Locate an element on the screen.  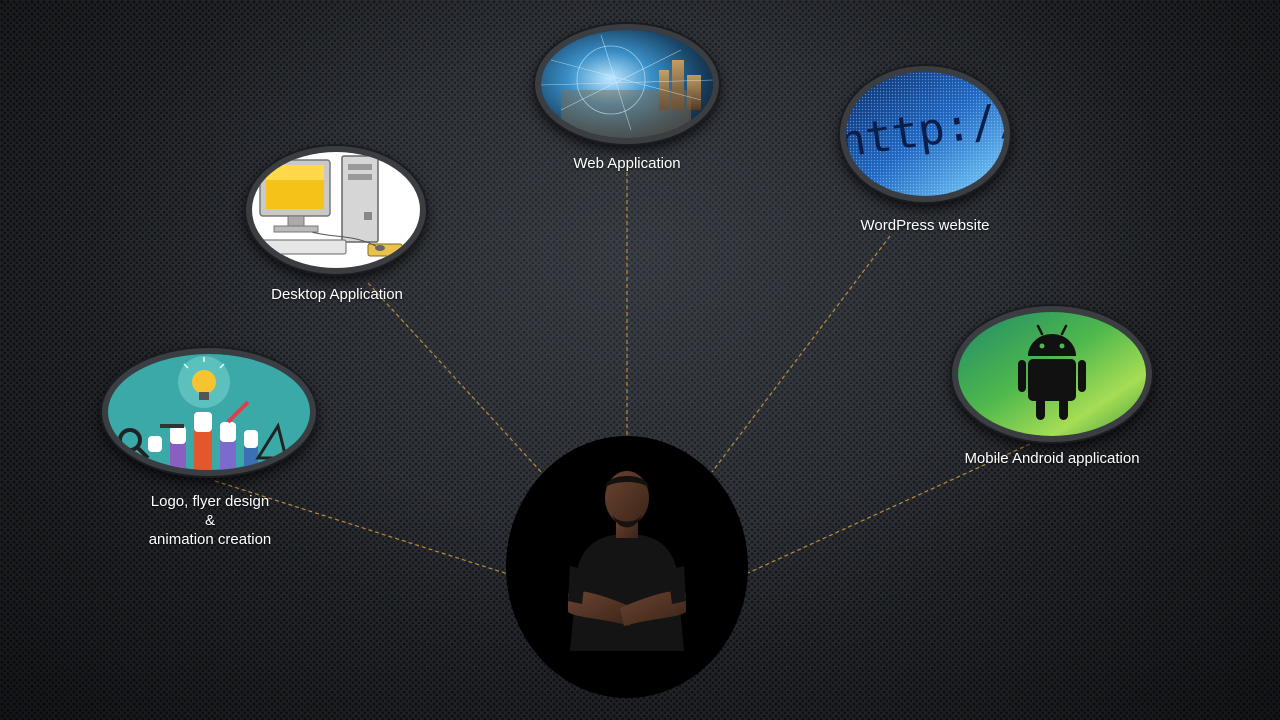
profile-photo is located at coordinates (627, 567).